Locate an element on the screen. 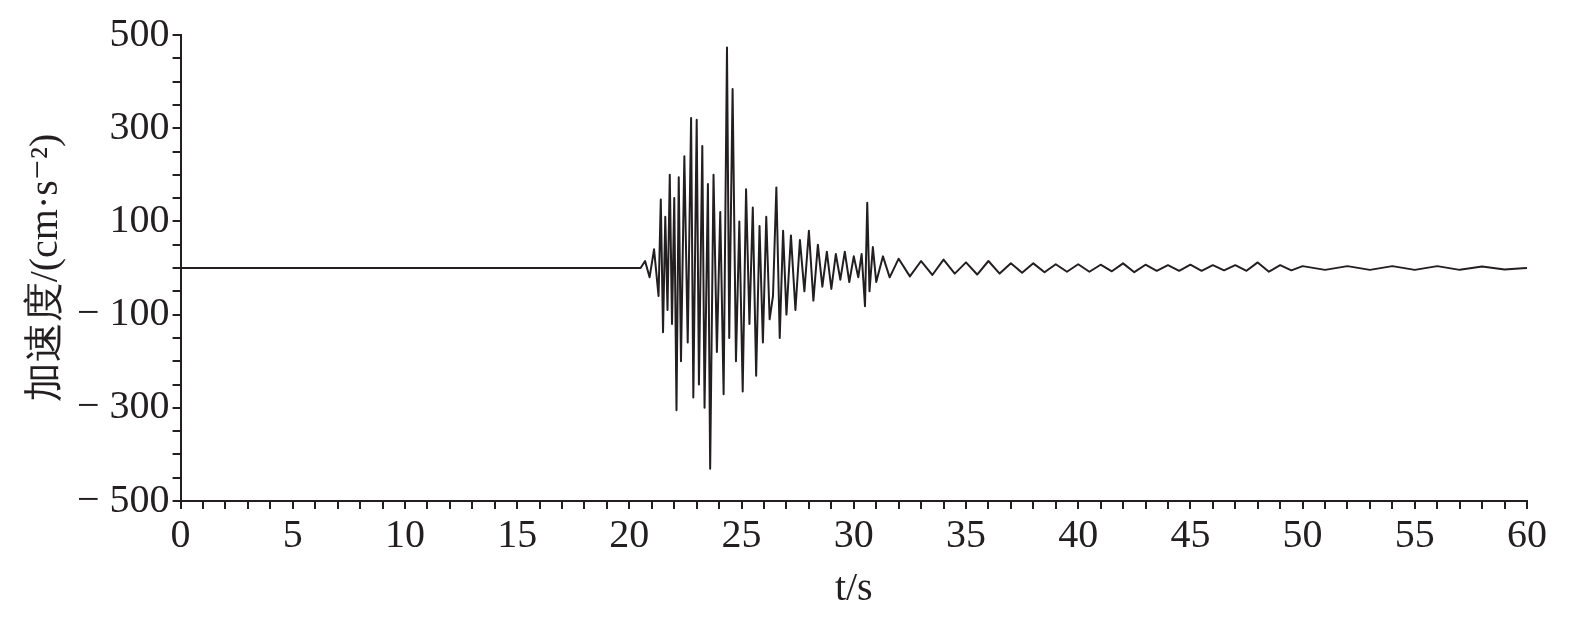 The width and height of the screenshot is (1575, 623). x-axis-title: t/s is located at coordinates (853, 586).